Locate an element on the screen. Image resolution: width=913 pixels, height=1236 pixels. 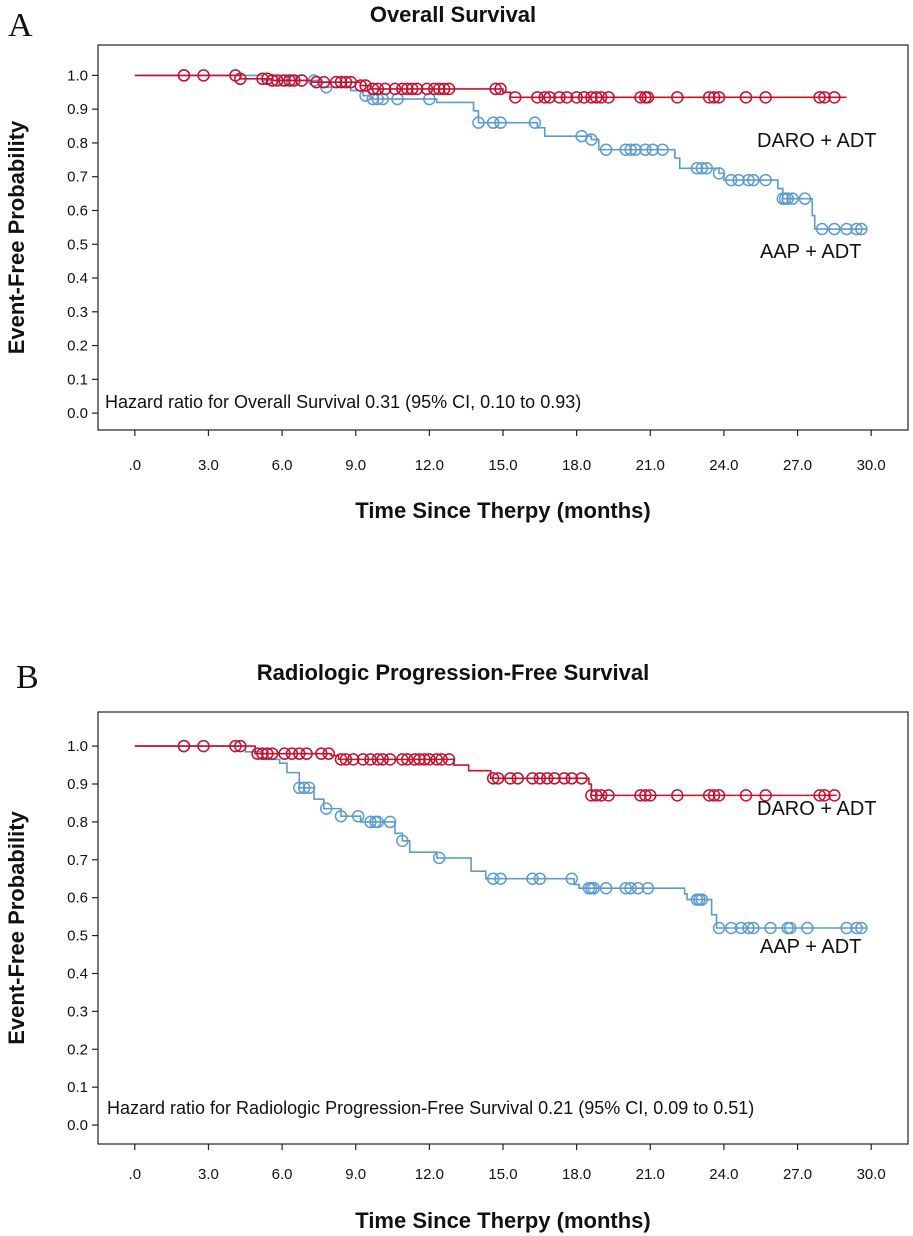
chart-title: Radiologic Progression-Free Survival is located at coordinates (453, 672).